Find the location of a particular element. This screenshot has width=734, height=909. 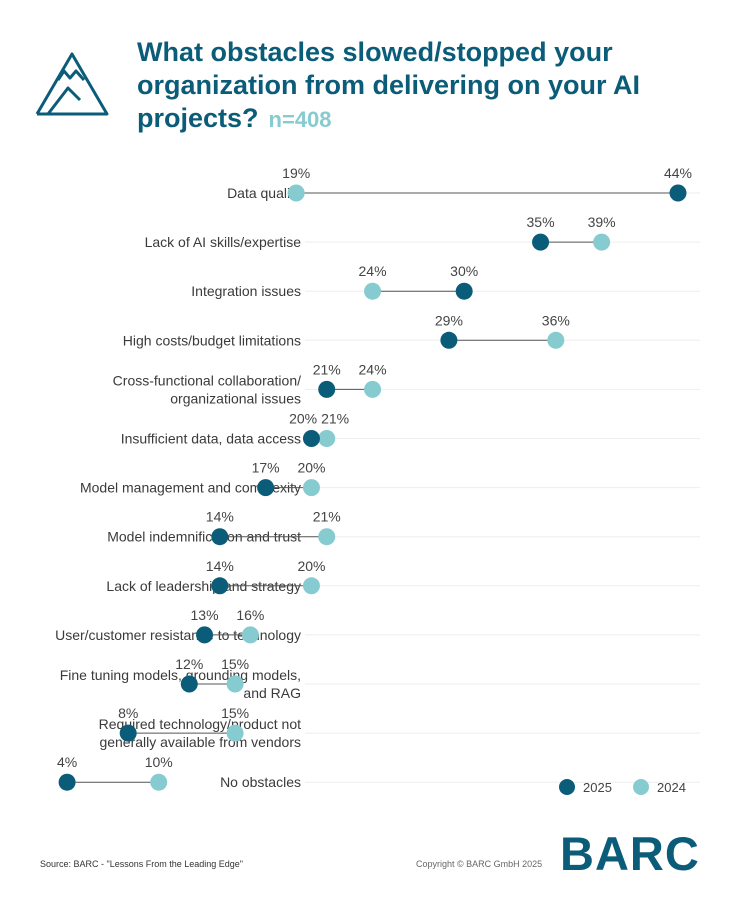

value-label-2025: 30% is located at coordinates (464, 271).